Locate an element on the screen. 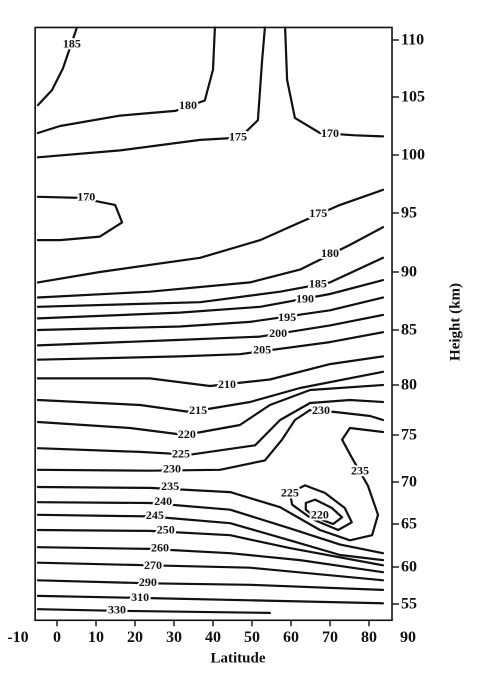 Image resolution: width=478 pixels, height=675 pixels. contour-label: 250 is located at coordinates (166, 530).